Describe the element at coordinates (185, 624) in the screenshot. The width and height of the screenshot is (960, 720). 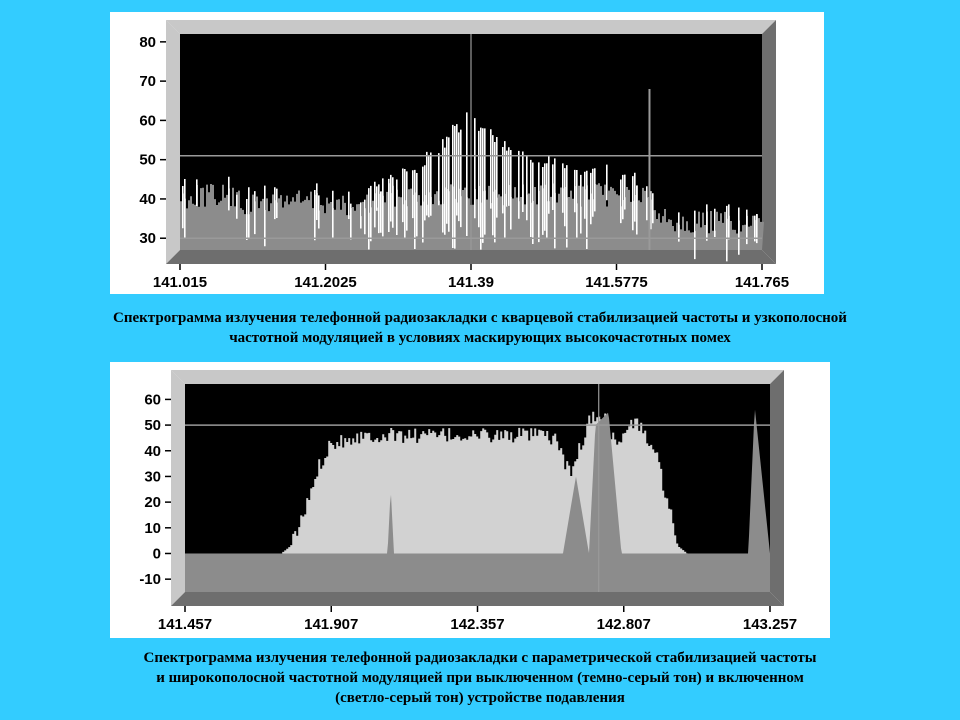
I see `x-tick-label-2-0: 141.457` at that location.